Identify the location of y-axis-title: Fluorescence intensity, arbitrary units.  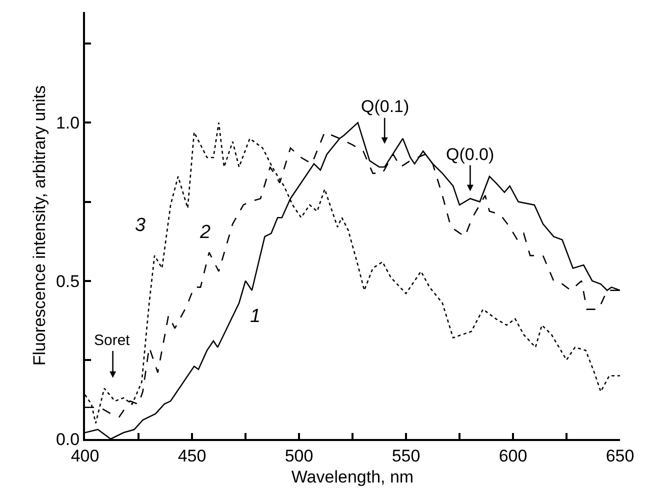
(40, 225).